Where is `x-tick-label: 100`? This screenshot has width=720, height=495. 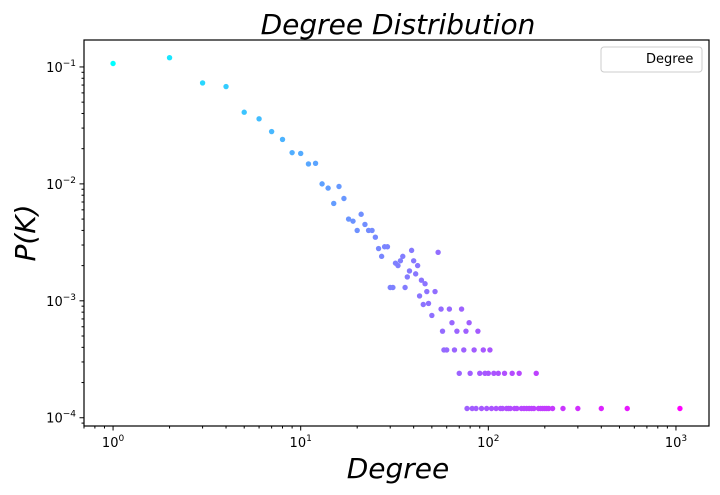
x-tick-label: 100 is located at coordinates (113, 442).